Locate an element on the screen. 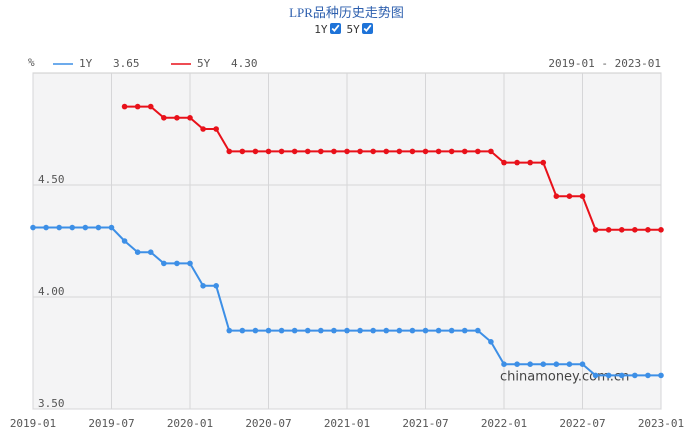 This screenshot has height=440, width=693. legend-latest: 3.65 is located at coordinates (126, 63).